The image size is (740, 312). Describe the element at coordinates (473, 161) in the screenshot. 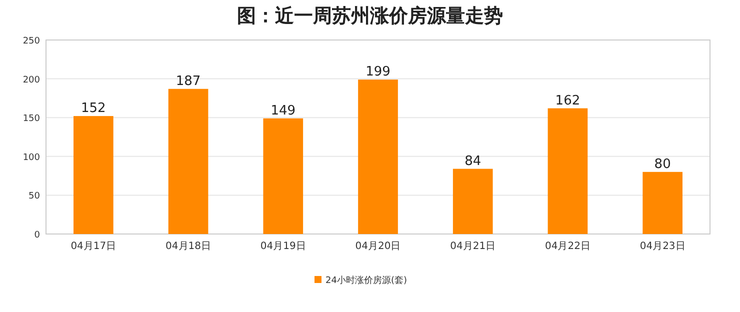

I see `data-label: 84` at that location.